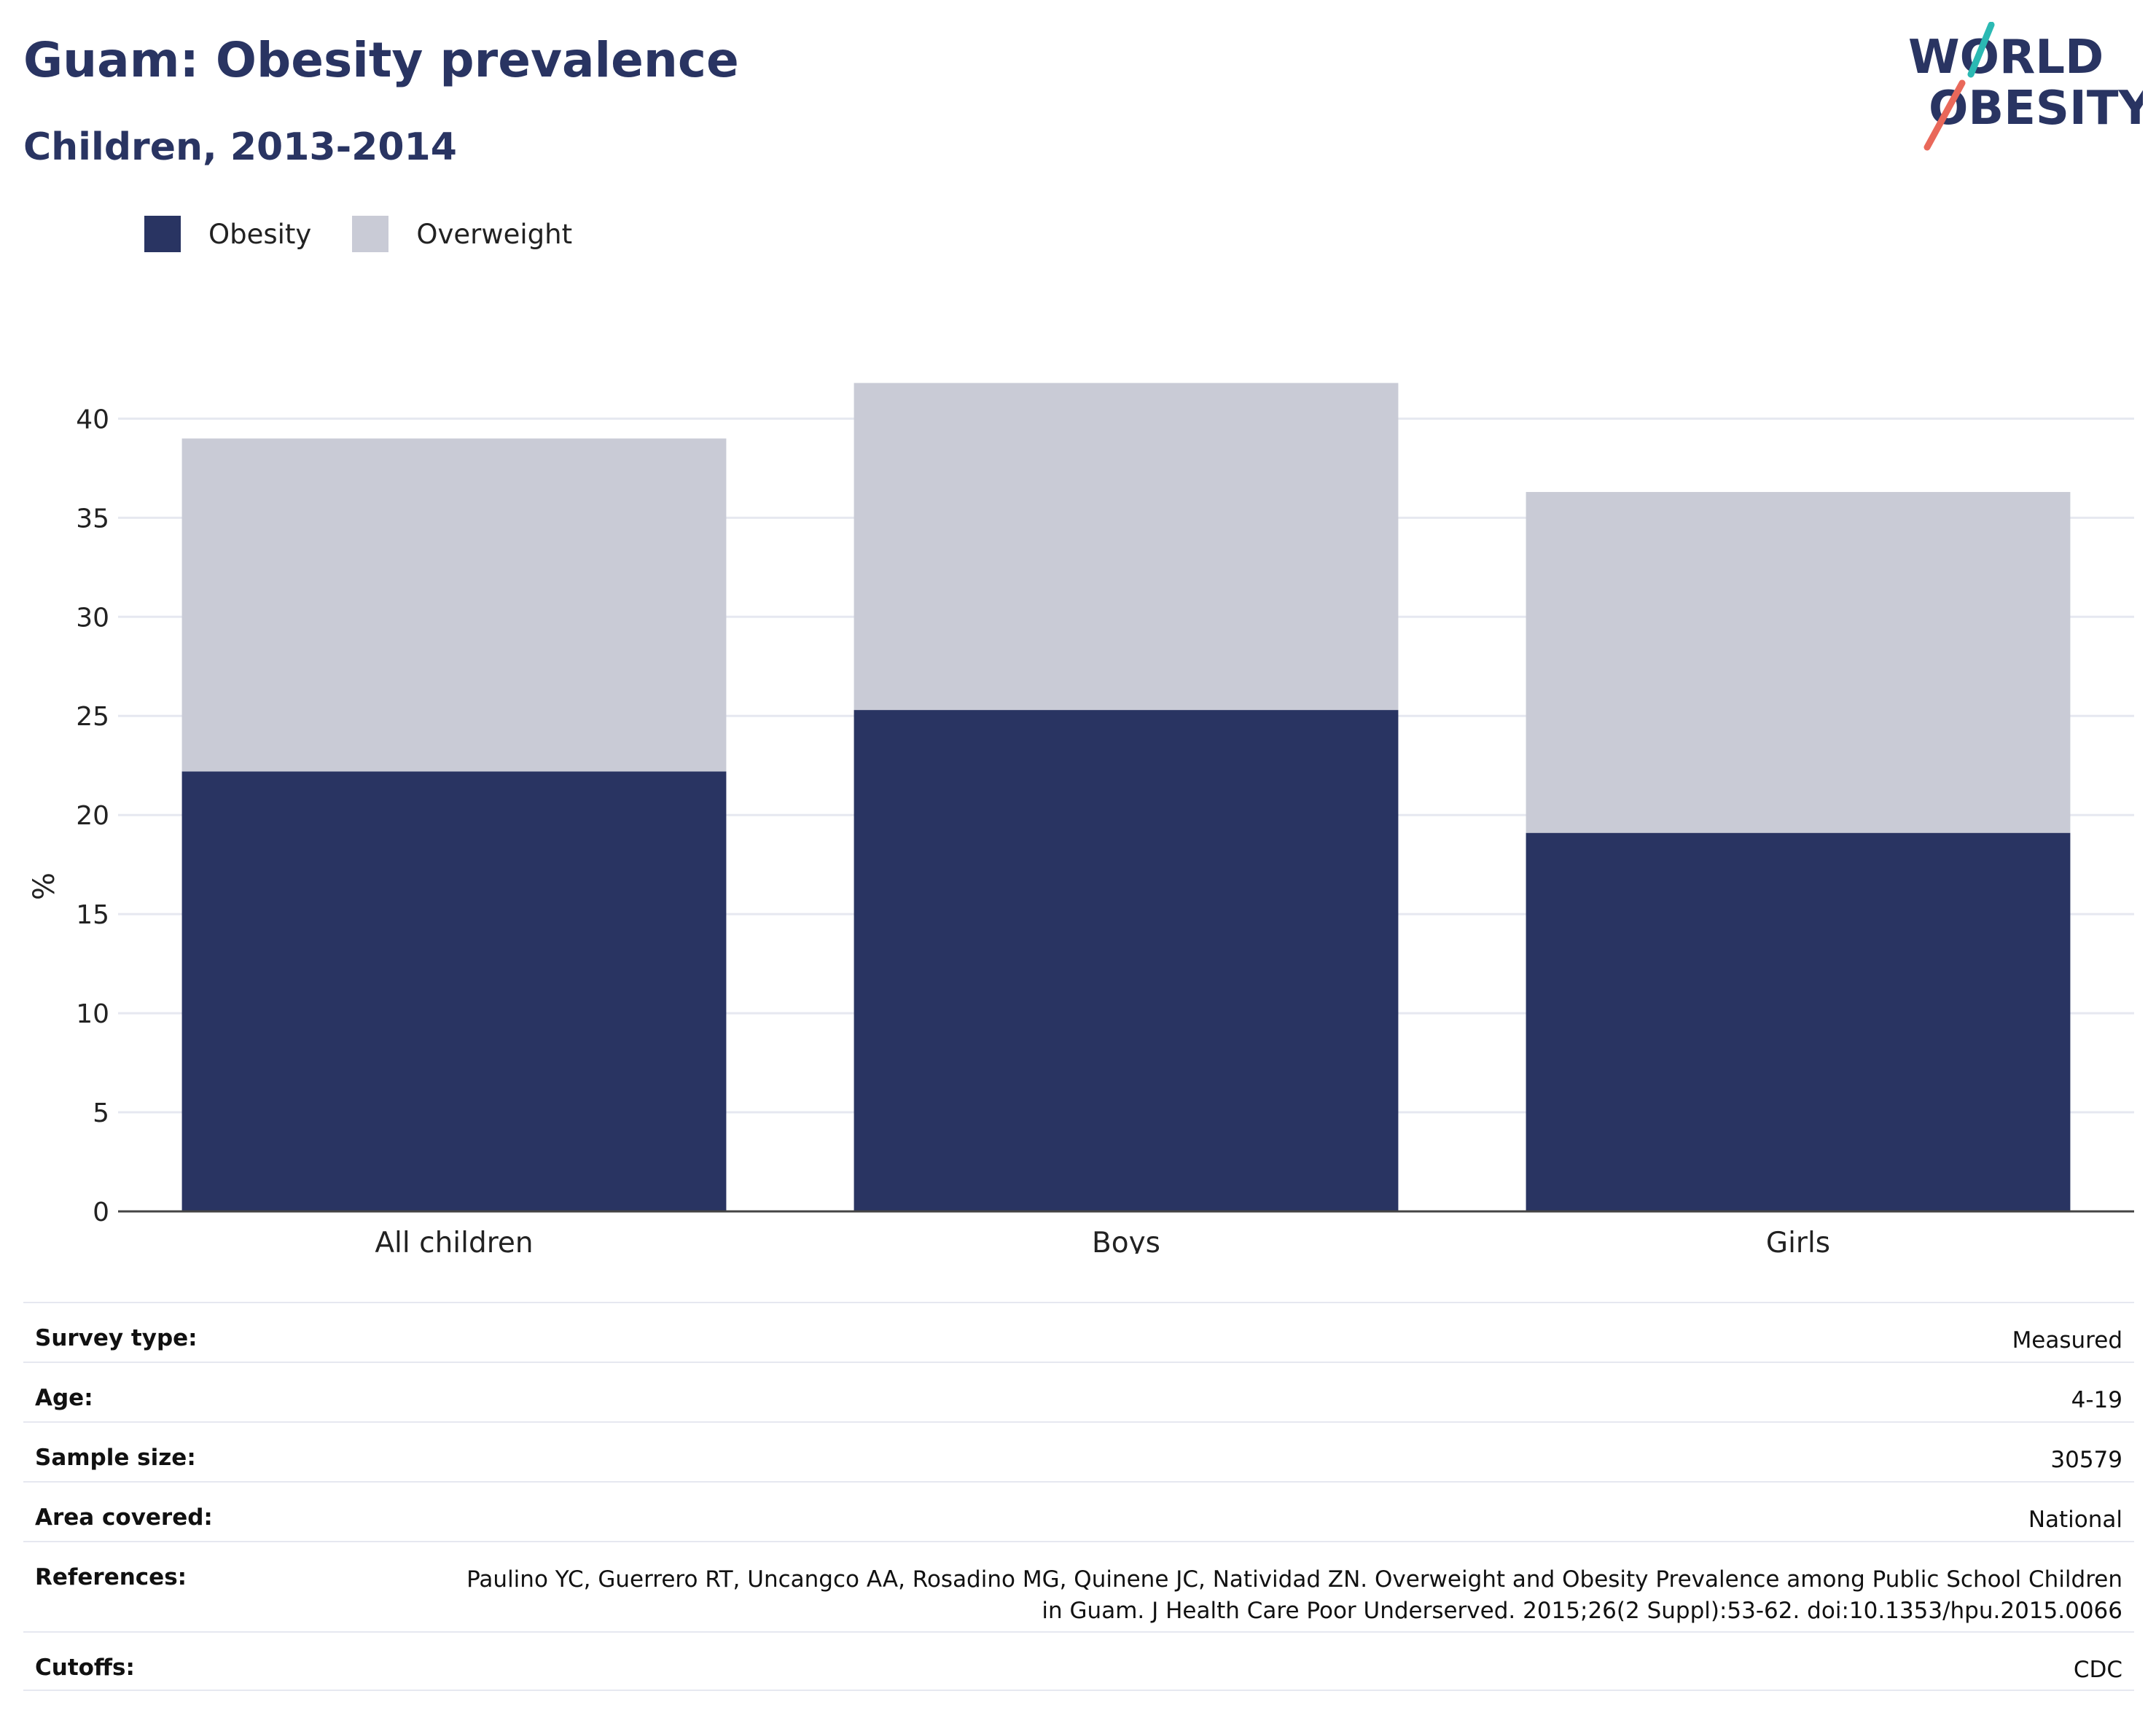 The width and height of the screenshot is (2156, 1734). Describe the element at coordinates (454, 1240) in the screenshot. I see `x-category-label: All children` at that location.